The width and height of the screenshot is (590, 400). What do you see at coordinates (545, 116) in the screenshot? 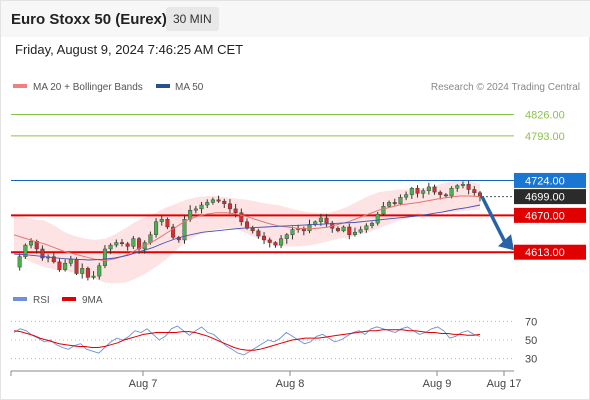
I see `level-label: 4826.00` at bounding box center [545, 116].